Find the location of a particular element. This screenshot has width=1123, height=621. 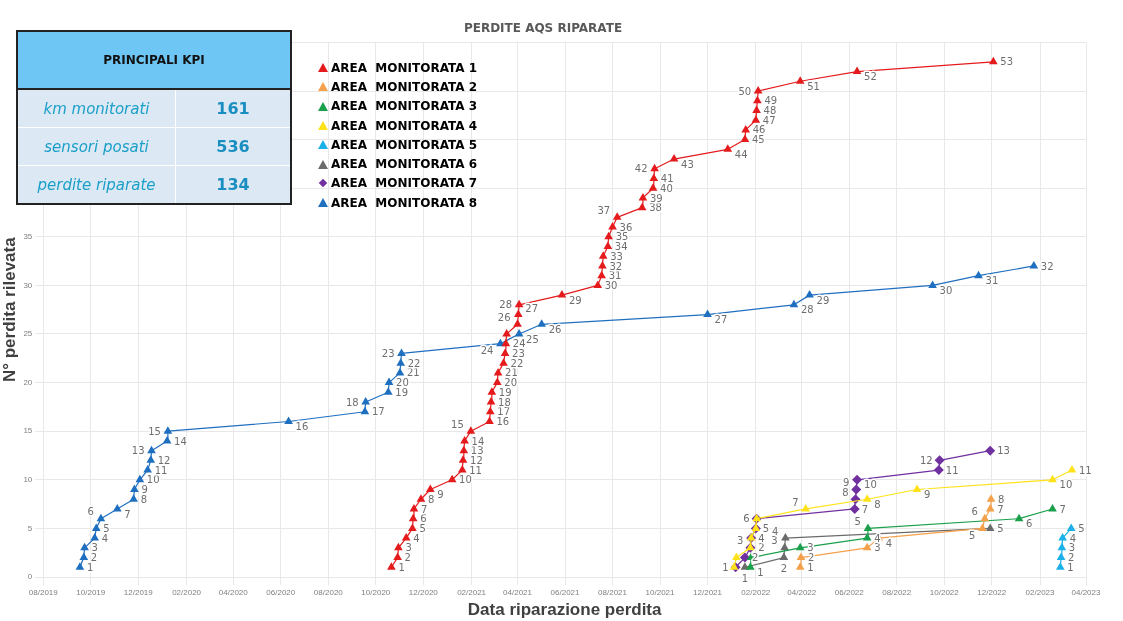

data-label: 43 is located at coordinates (687, 164).